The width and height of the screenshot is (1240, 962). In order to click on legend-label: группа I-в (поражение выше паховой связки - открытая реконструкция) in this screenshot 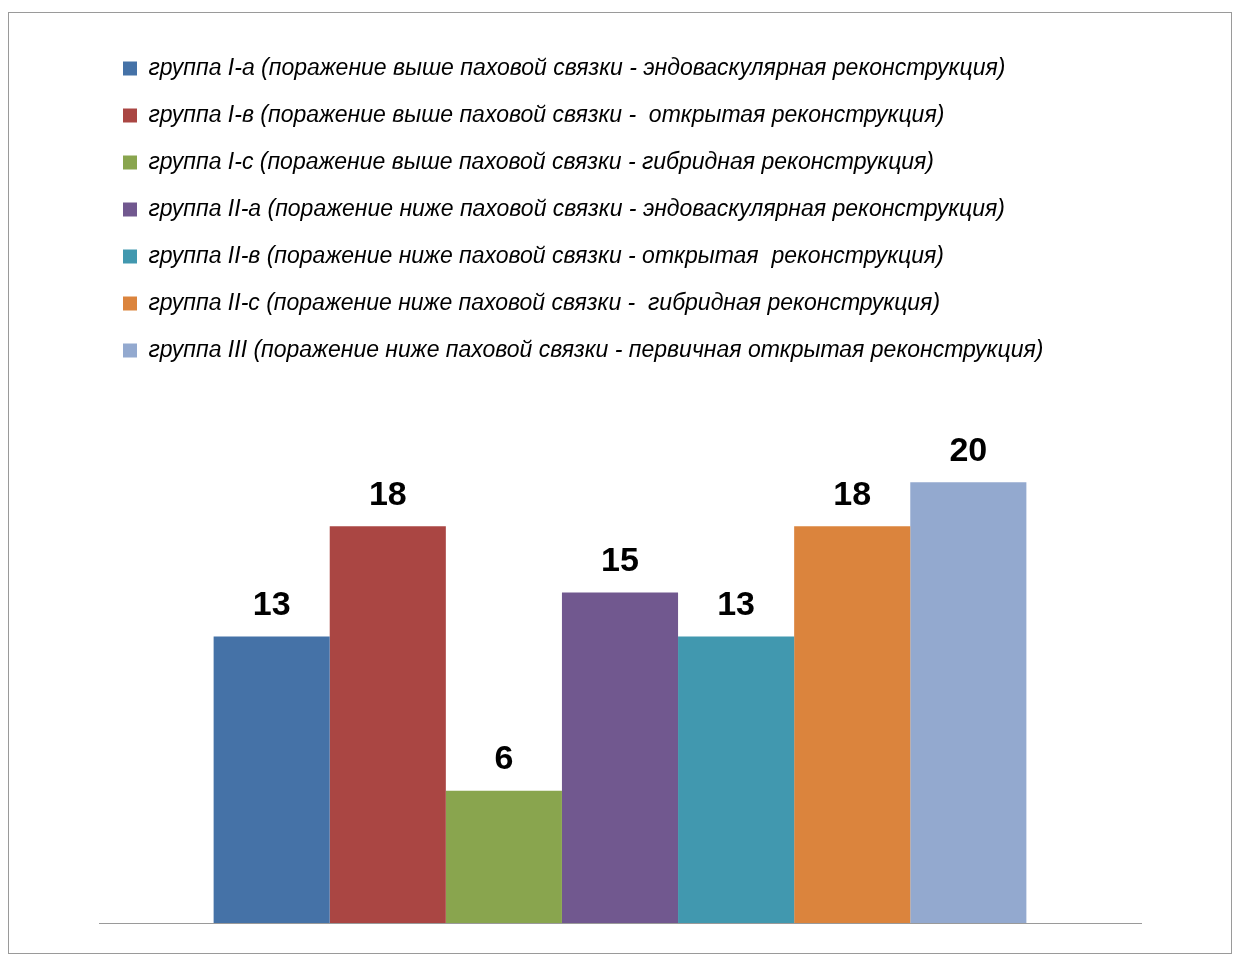, I will do `click(546, 113)`.